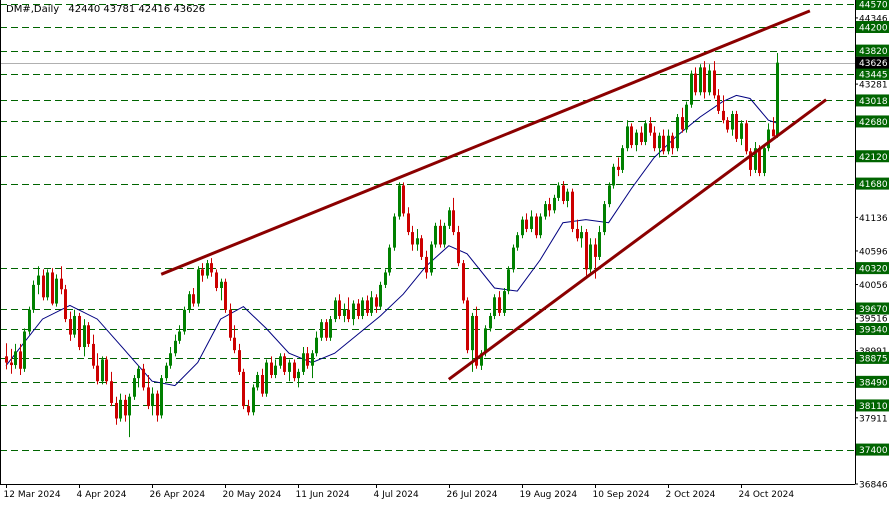 Image resolution: width=895 pixels, height=505 pixels. I want to click on level-label-text: 44200, so click(873, 28).